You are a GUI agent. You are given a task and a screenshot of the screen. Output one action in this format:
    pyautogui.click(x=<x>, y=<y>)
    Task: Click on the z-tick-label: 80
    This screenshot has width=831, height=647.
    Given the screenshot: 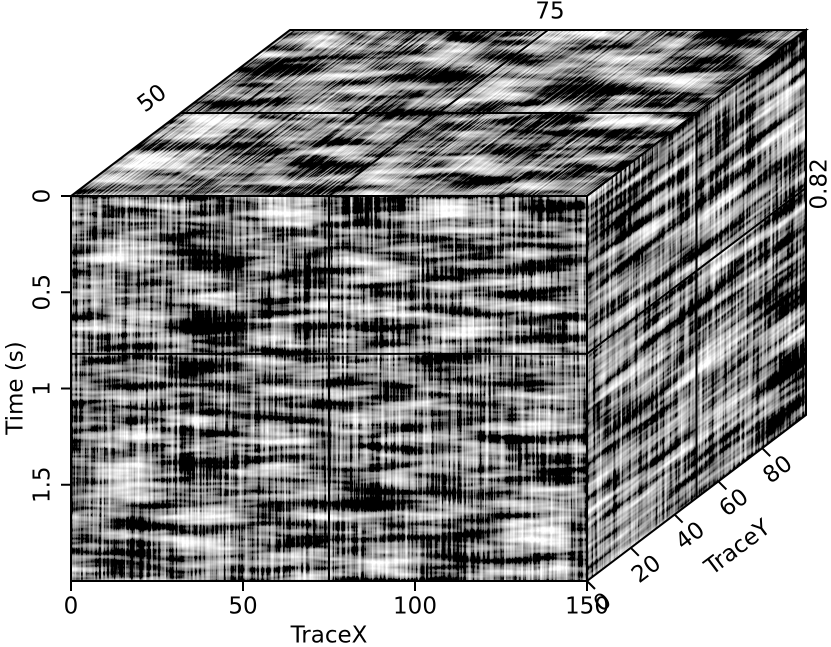 What is the action you would take?
    pyautogui.click(x=777, y=470)
    